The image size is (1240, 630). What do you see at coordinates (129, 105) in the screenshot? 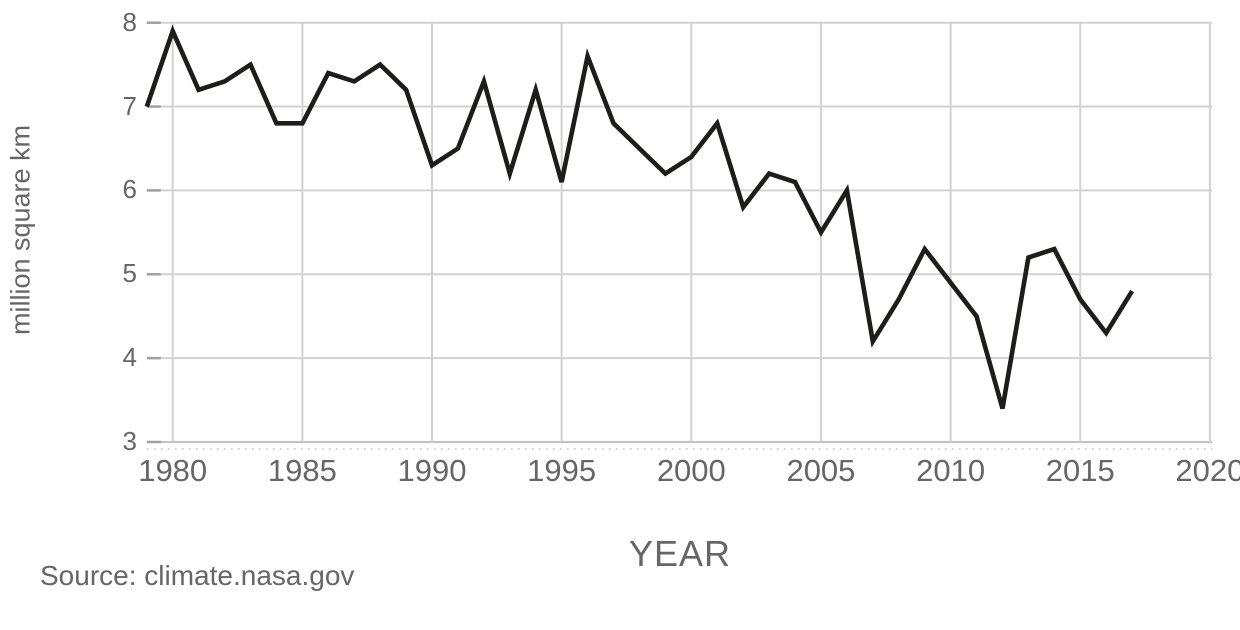
I see `y-tick-label: 7` at bounding box center [129, 105].